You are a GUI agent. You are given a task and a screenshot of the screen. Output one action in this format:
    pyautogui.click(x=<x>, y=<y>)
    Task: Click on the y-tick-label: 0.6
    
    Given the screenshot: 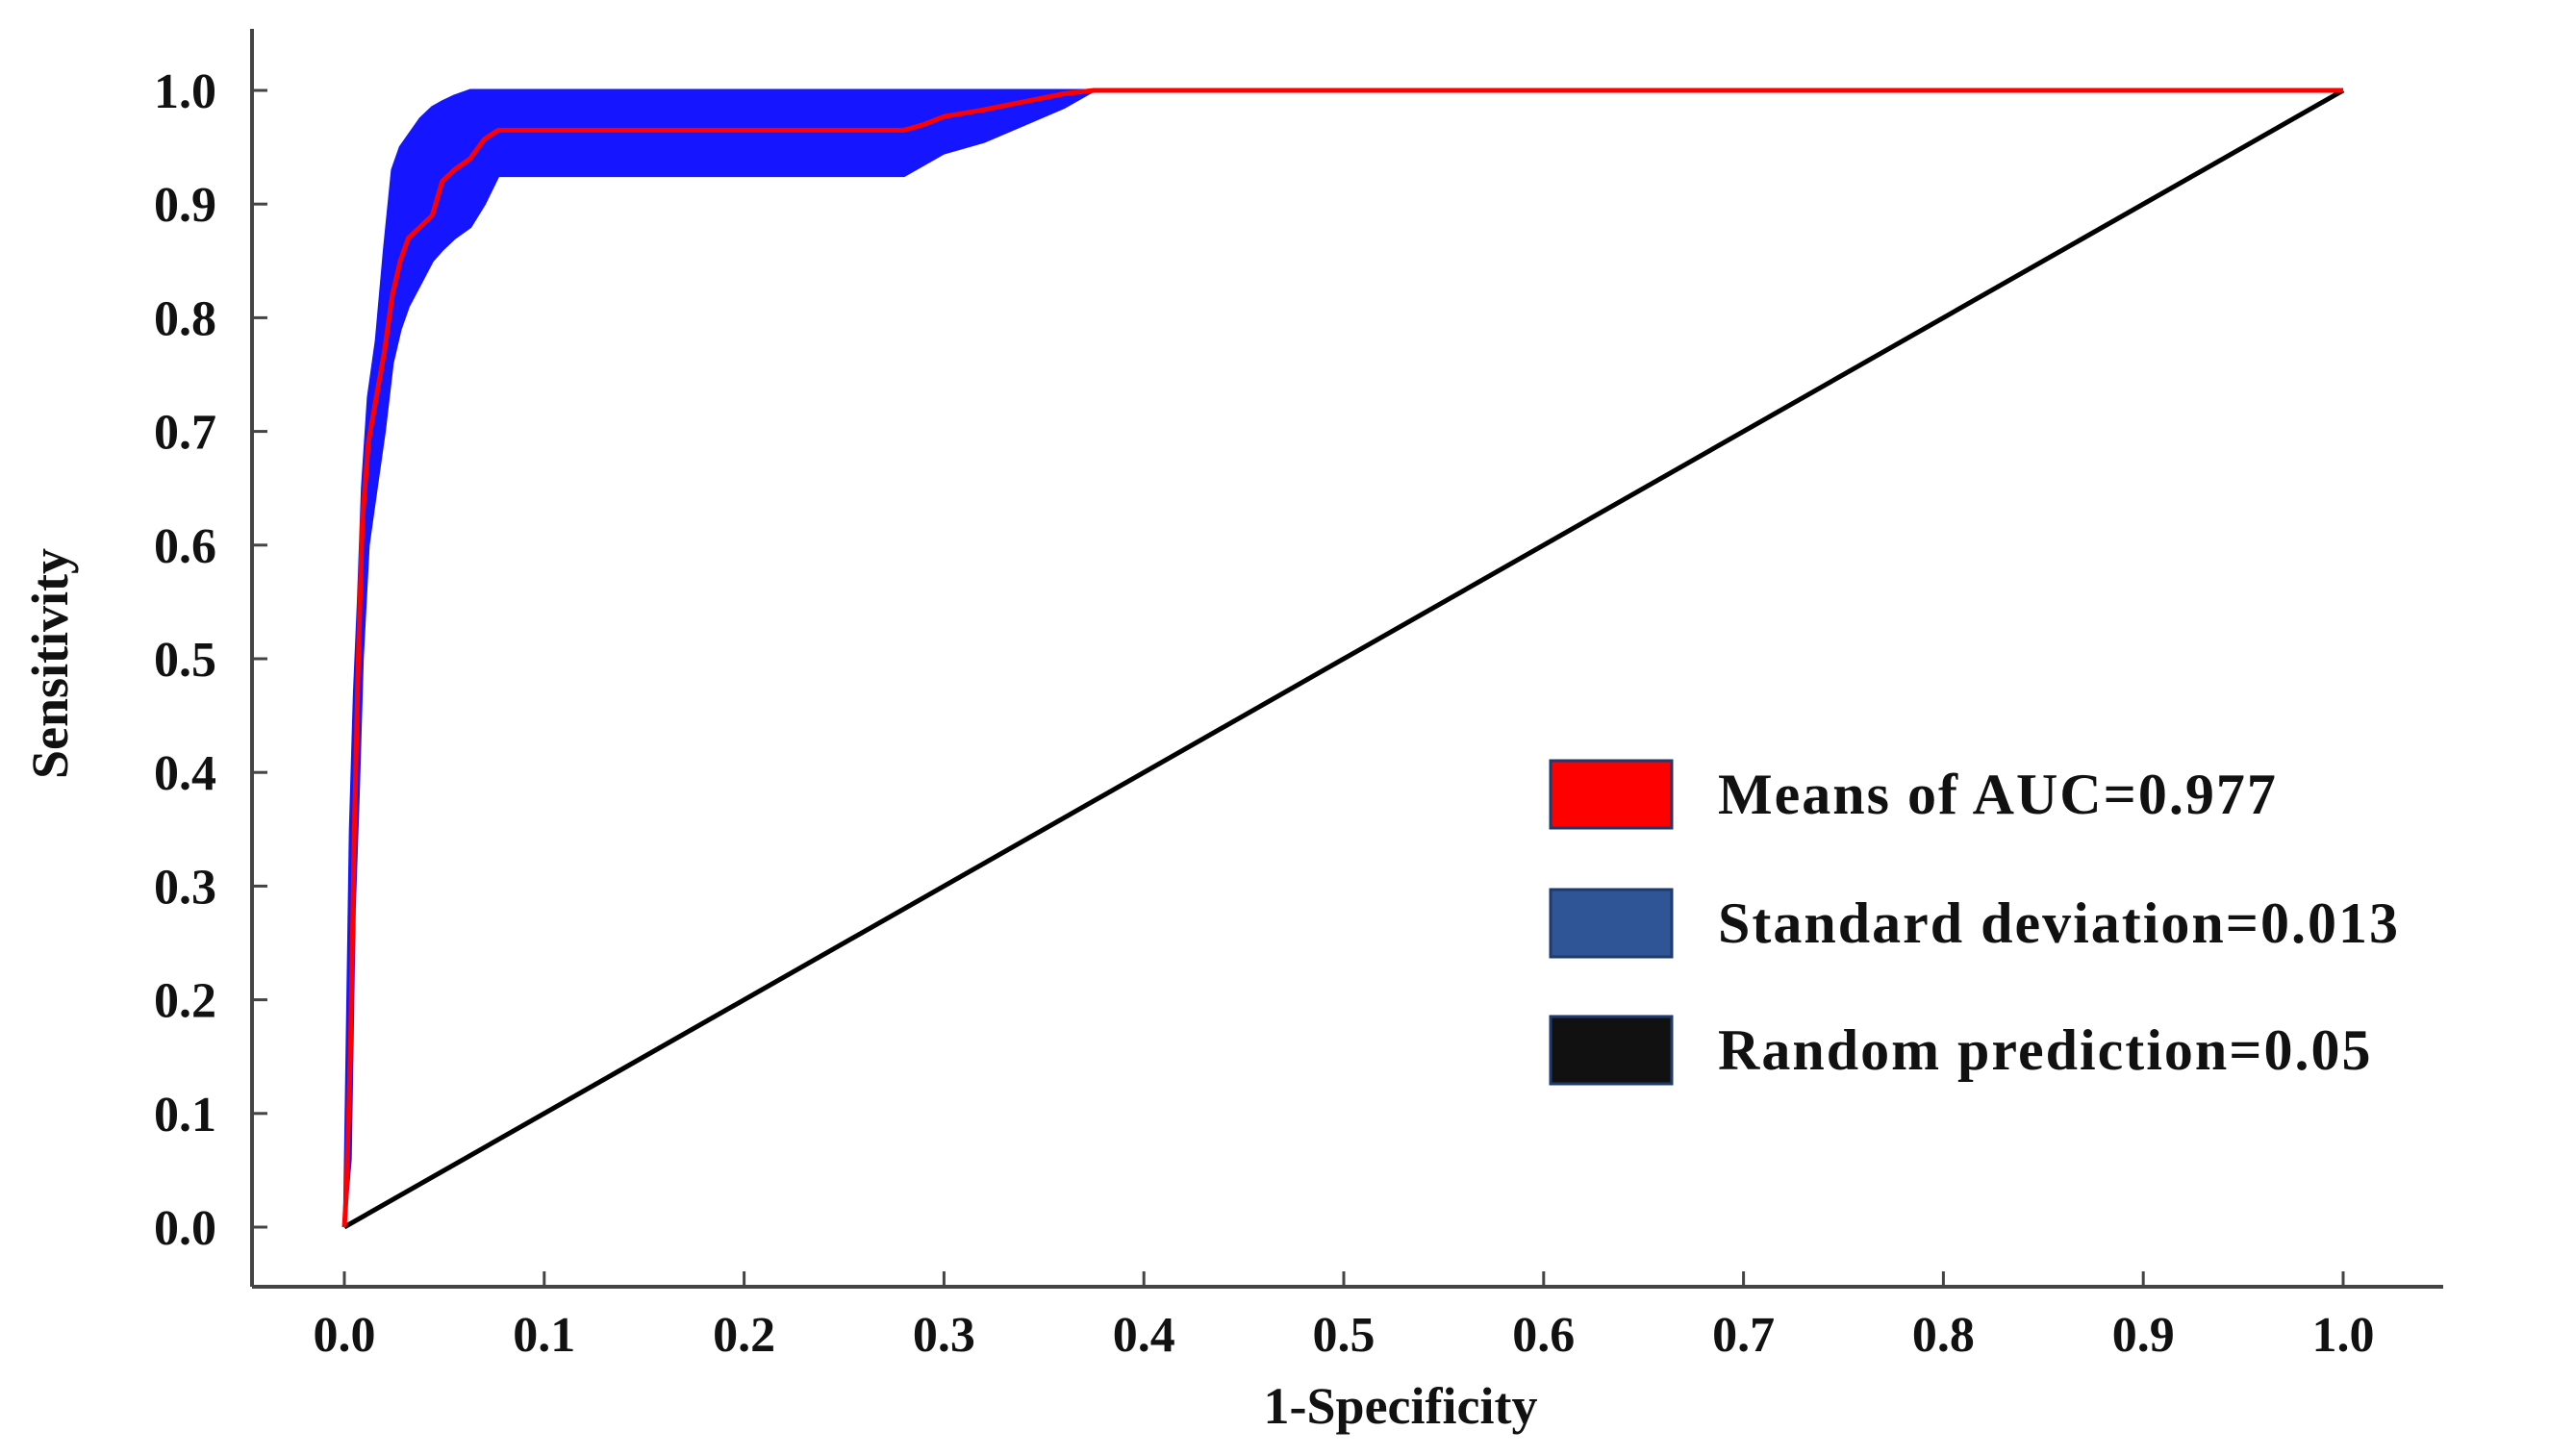 What is the action you would take?
    pyautogui.click(x=185, y=546)
    